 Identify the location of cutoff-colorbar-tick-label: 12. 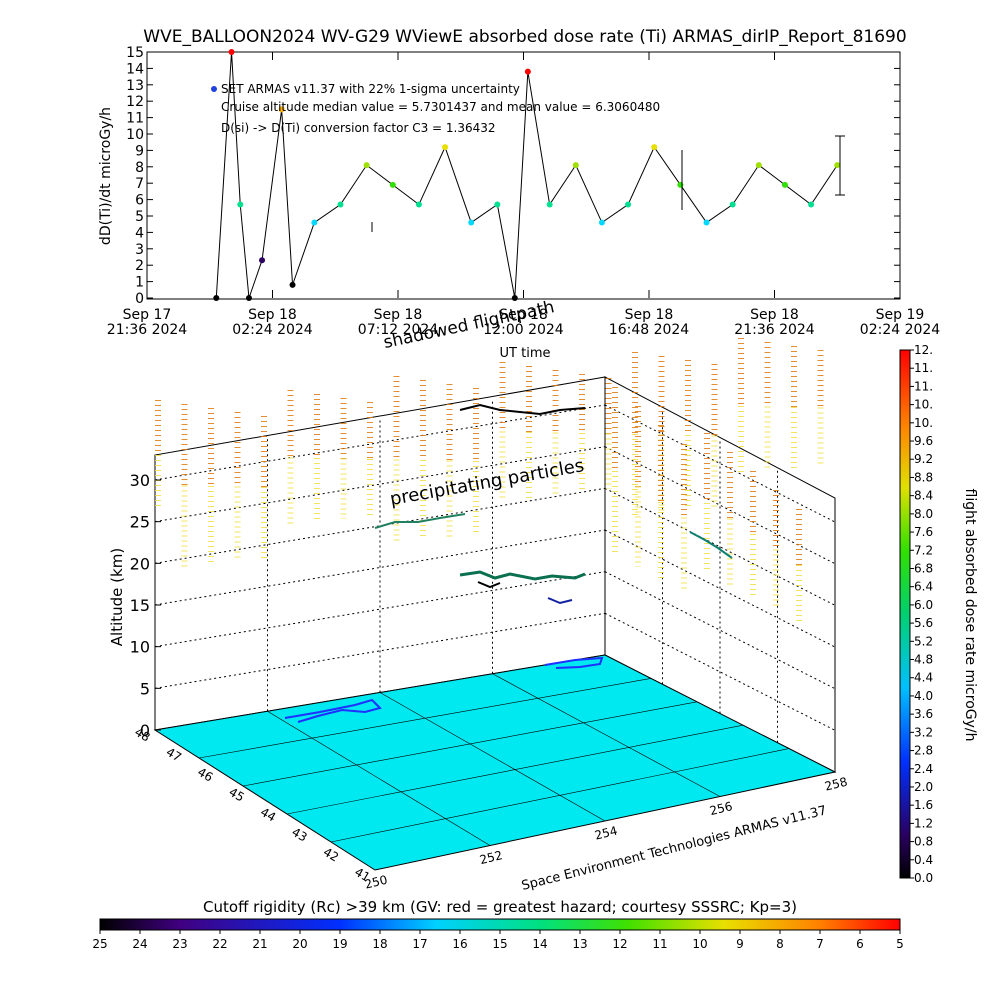
(619, 944).